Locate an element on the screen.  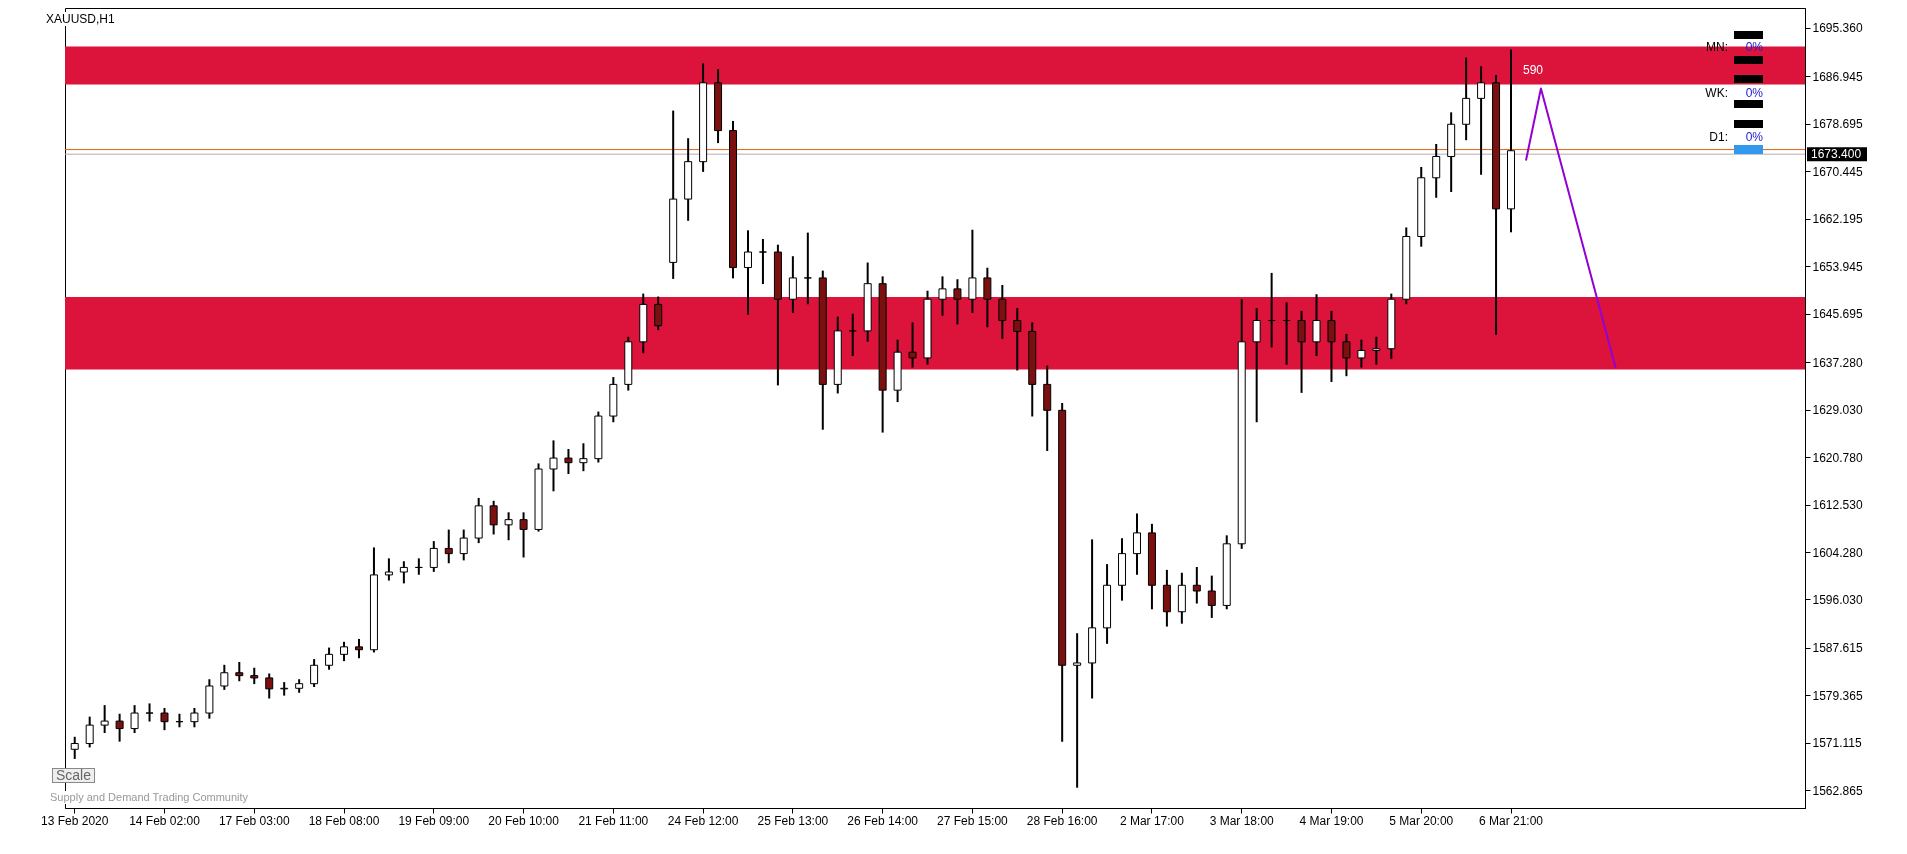
x-tick-label: 26 Feb 14:00 is located at coordinates (883, 820).